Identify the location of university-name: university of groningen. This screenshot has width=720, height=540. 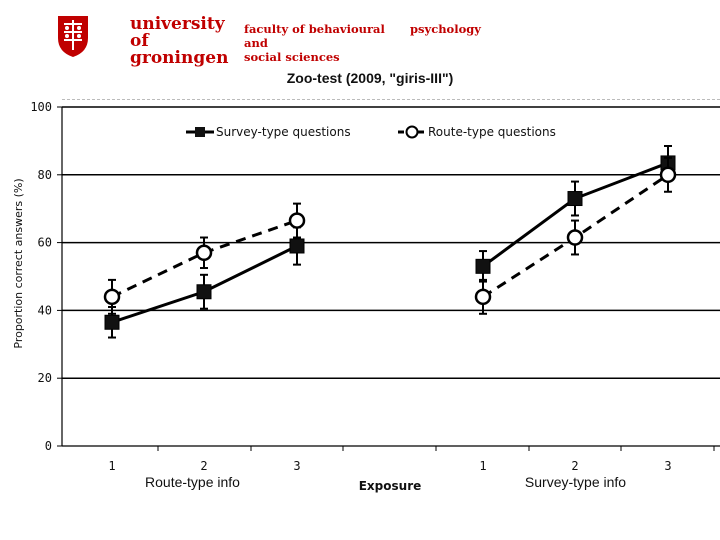
(185, 41).